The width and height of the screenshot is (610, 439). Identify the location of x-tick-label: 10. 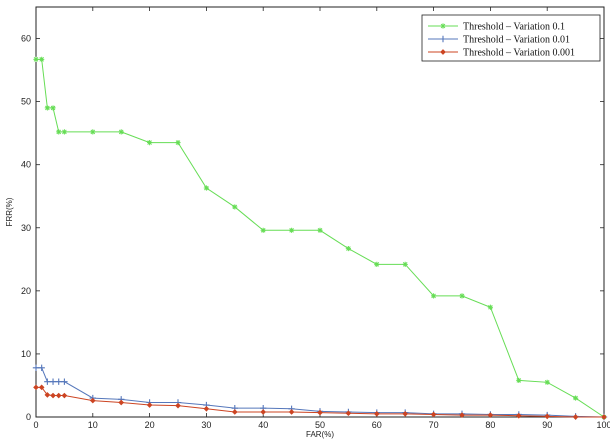
(93, 425).